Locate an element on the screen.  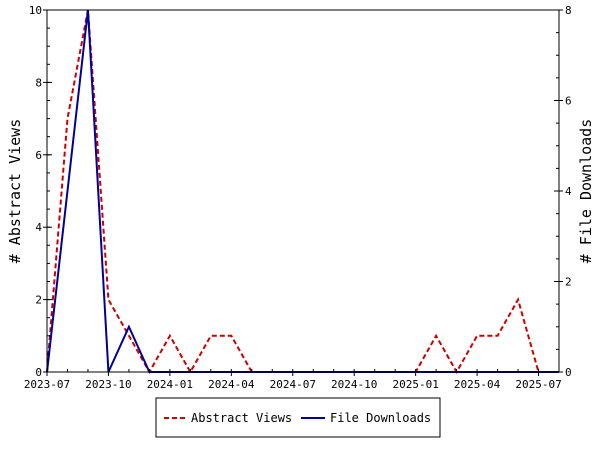
y-left-tick-label: 10 is located at coordinates (35, 10).